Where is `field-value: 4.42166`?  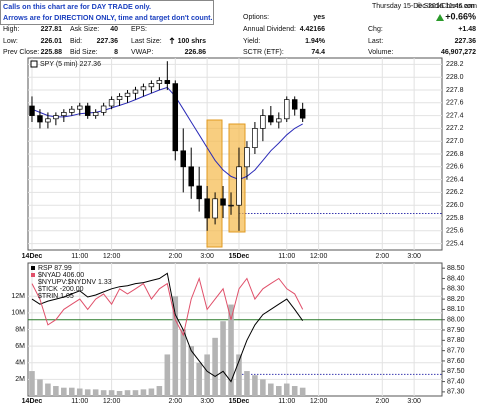
field-value: 4.42166 is located at coordinates (312, 29).